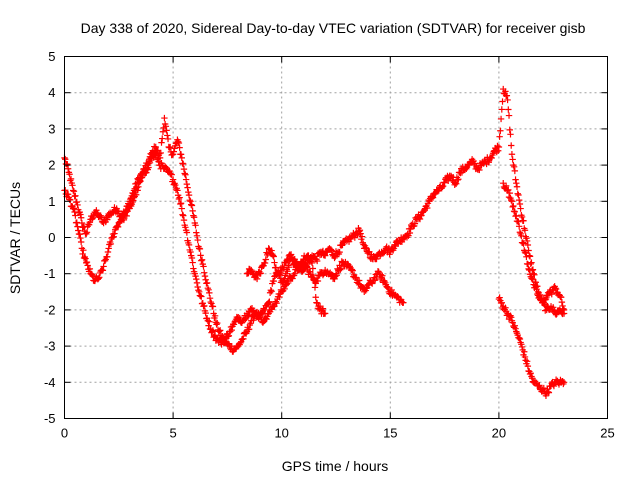  What do you see at coordinates (335, 466) in the screenshot?
I see `x-axis-label: GPS time / hours` at bounding box center [335, 466].